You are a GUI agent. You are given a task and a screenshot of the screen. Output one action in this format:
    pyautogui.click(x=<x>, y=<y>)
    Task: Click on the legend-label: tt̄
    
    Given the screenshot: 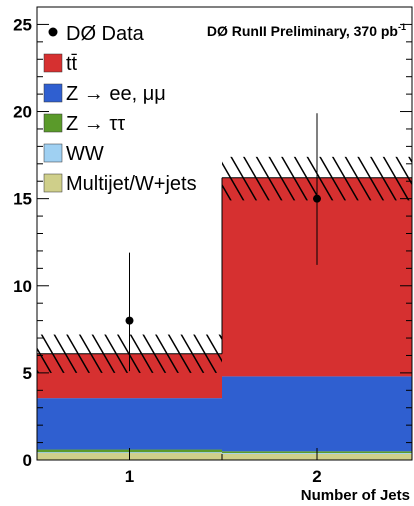 What is the action you would take?
    pyautogui.click(x=72, y=64)
    